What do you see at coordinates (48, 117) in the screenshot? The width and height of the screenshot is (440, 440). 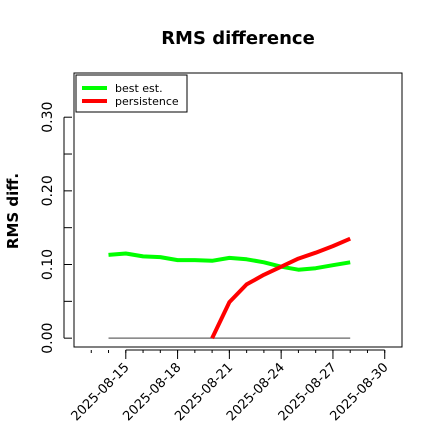 I see `y-tick-label: 0.30` at bounding box center [48, 117].